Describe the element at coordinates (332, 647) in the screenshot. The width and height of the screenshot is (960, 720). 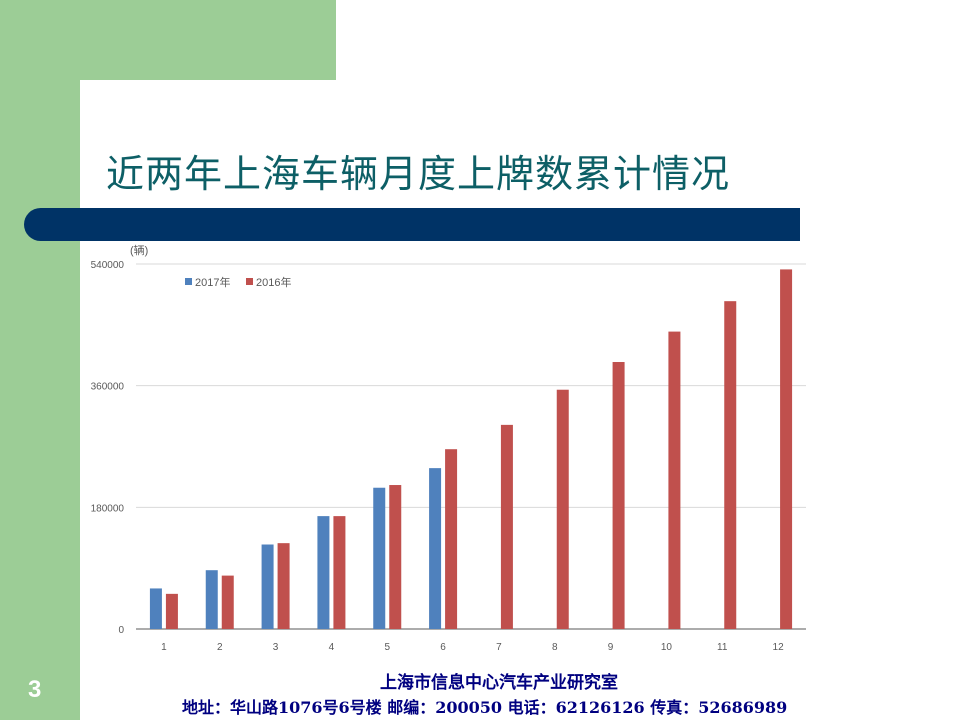
I see `x-tick-label: 4` at that location.